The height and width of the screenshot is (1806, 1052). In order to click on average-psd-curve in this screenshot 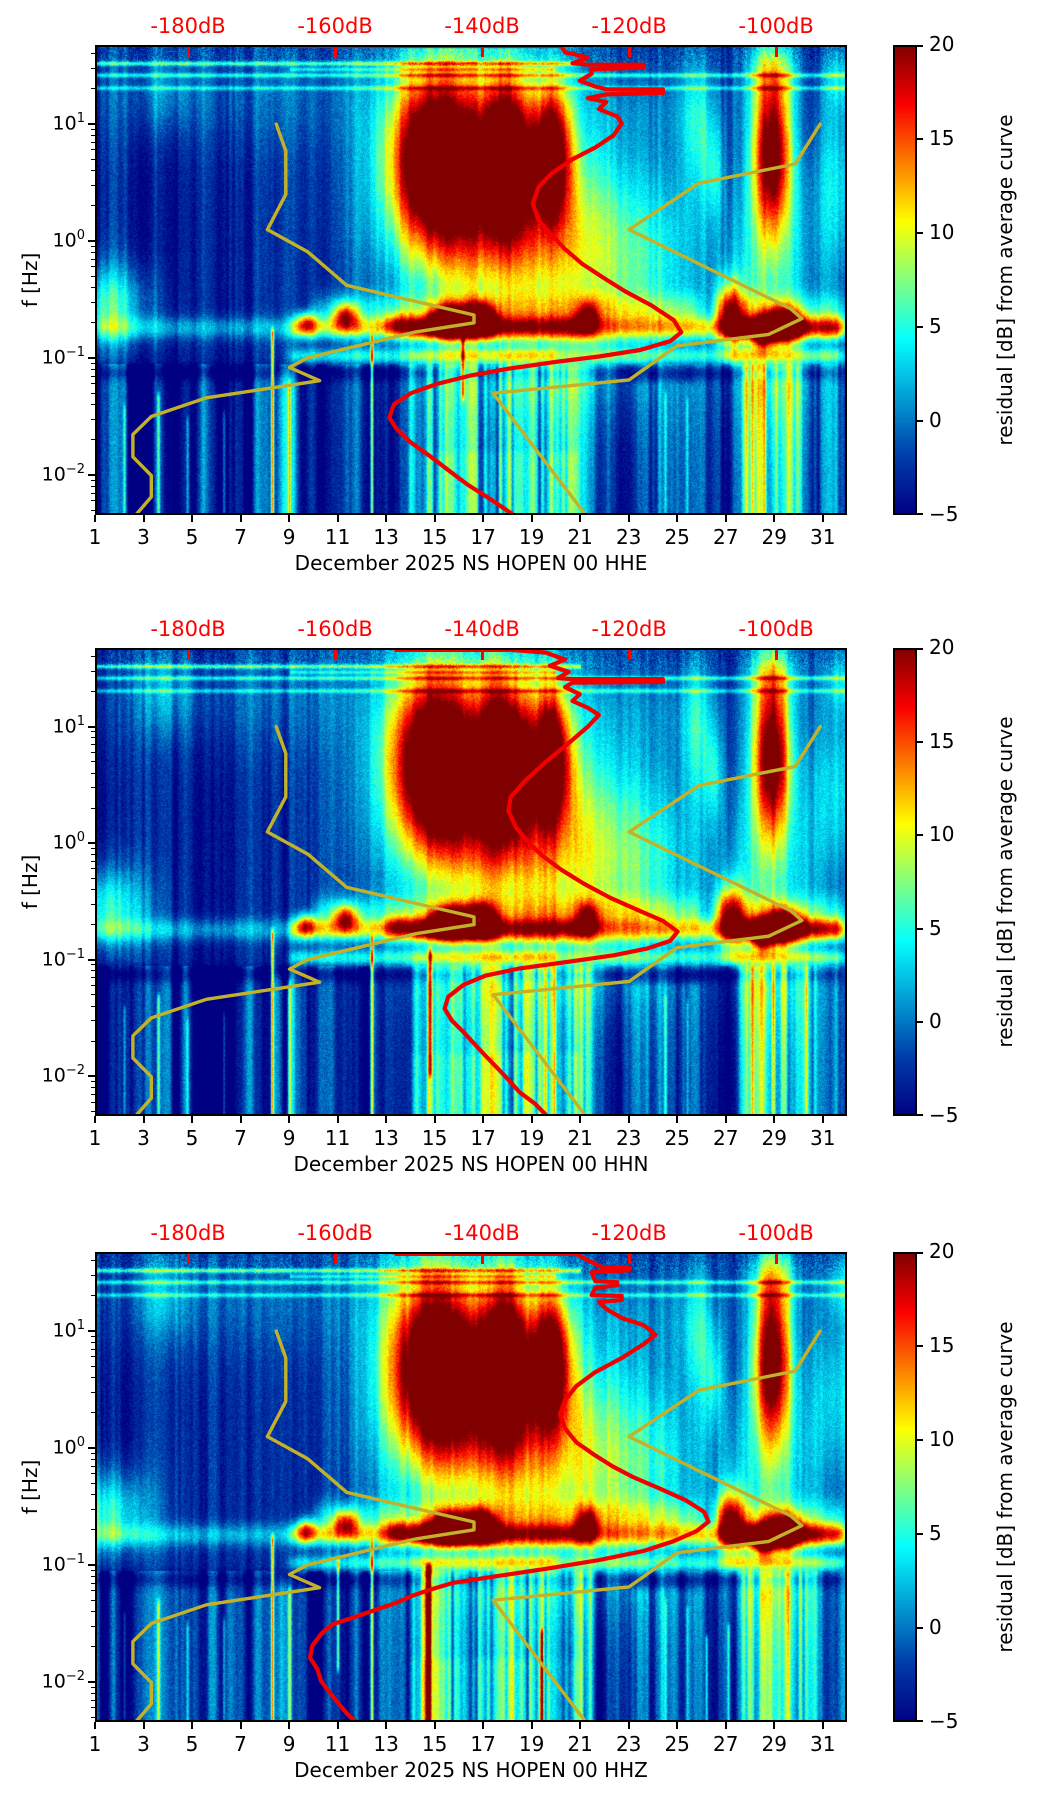, I will do `click(537, 882)`.